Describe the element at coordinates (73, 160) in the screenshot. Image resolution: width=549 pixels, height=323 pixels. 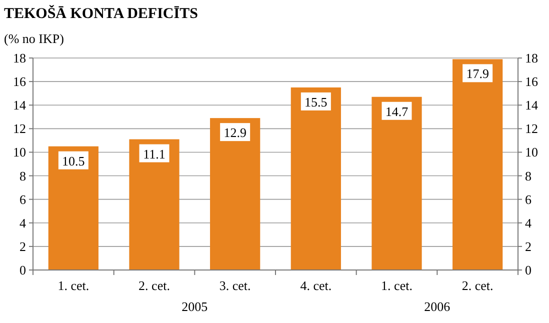
I see `data-label: 10.5` at that location.